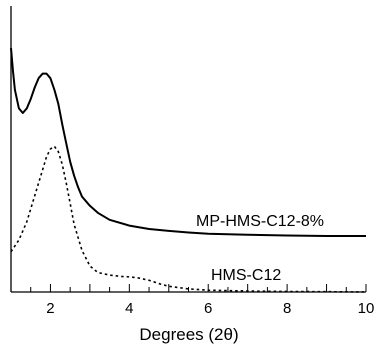 The width and height of the screenshot is (378, 357). Describe the element at coordinates (50, 308) in the screenshot. I see `x-tick-label: 2` at that location.